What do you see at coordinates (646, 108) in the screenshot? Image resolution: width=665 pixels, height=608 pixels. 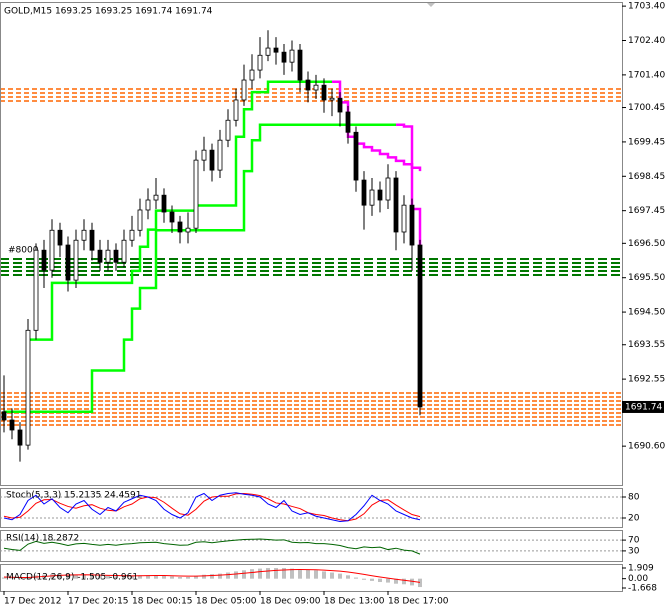 I see `y-tick-label: 1700.45` at bounding box center [646, 108].